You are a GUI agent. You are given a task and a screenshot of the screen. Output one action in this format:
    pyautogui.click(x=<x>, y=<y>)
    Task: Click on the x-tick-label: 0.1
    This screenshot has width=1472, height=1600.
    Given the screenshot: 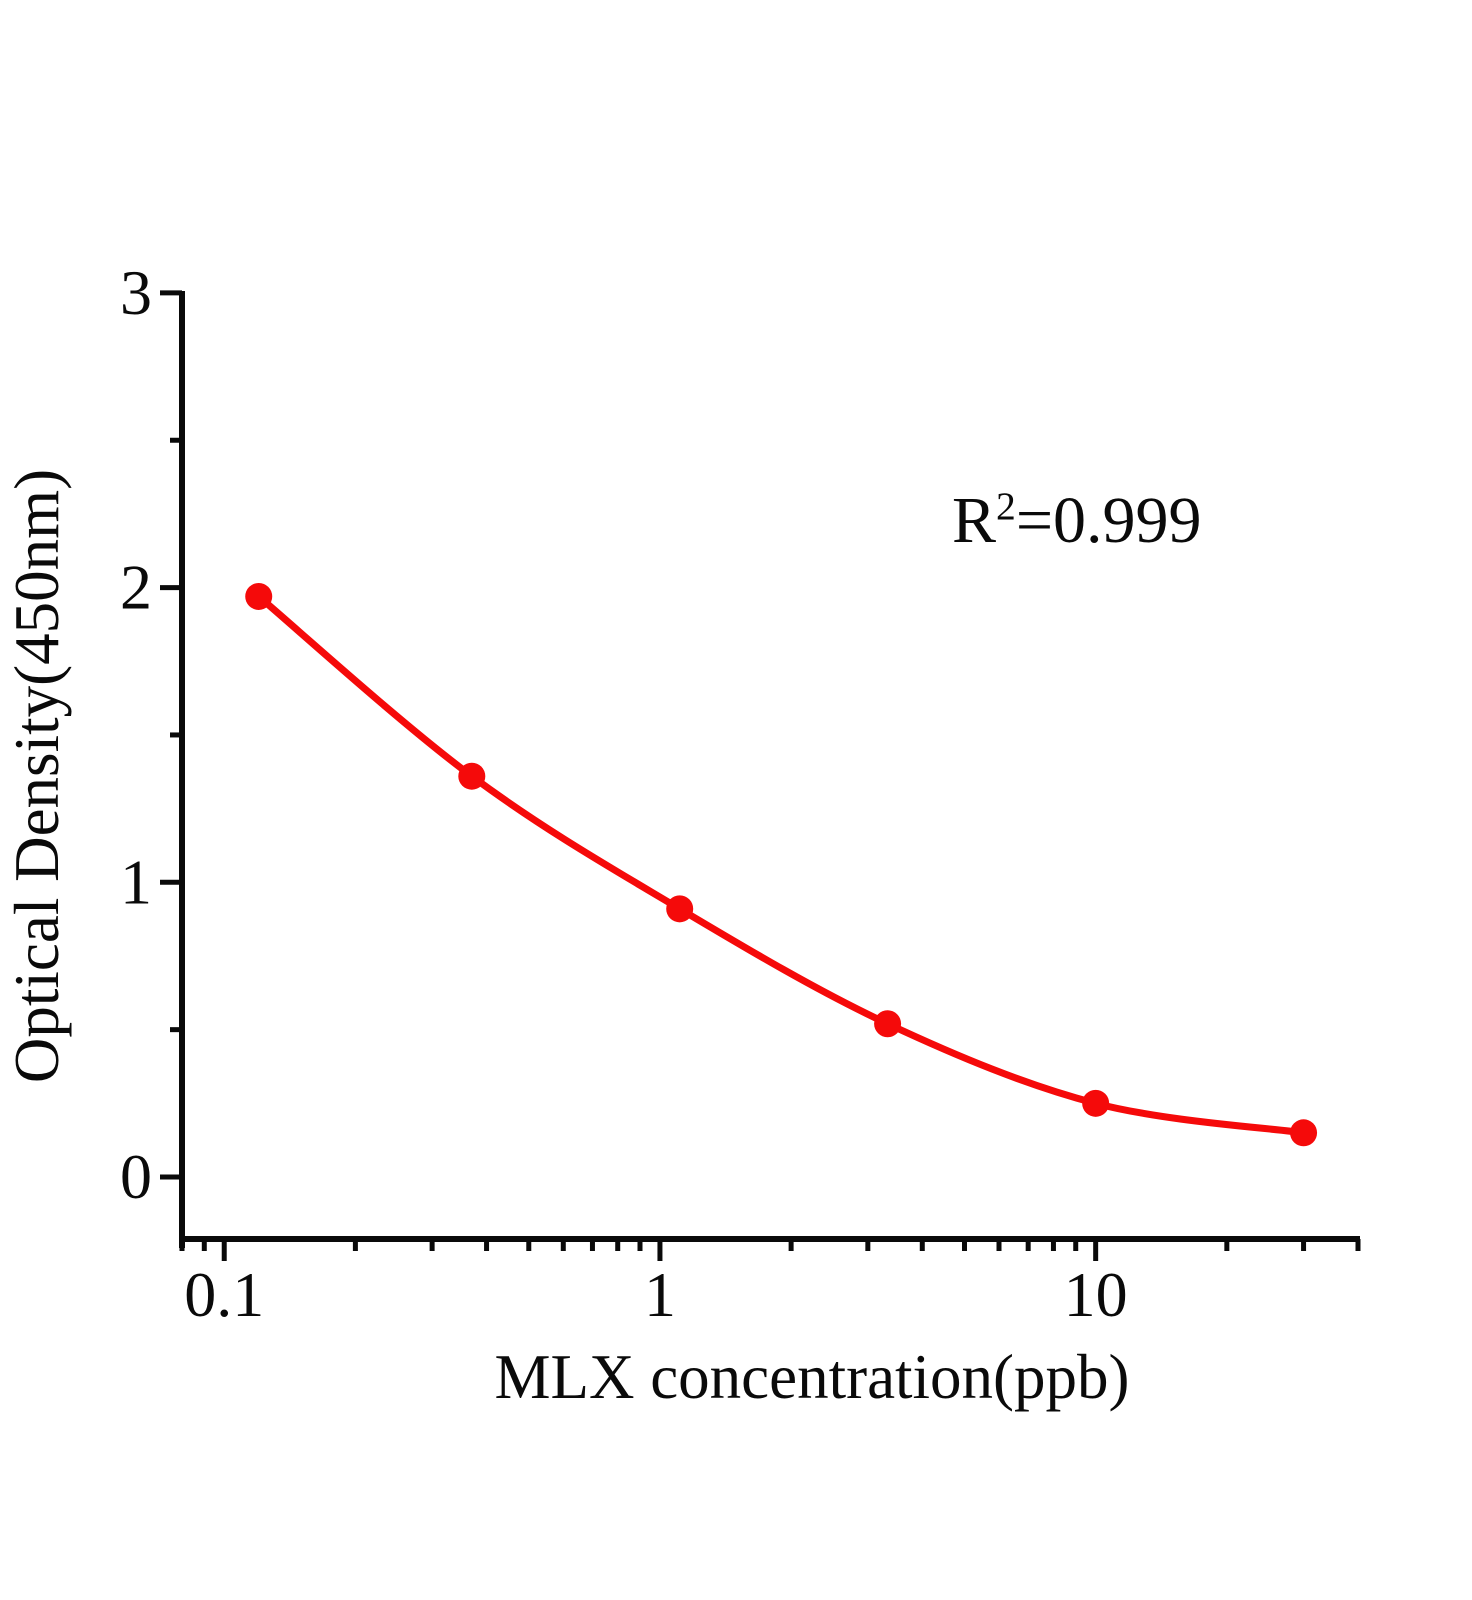 What is the action you would take?
    pyautogui.click(x=224, y=1294)
    